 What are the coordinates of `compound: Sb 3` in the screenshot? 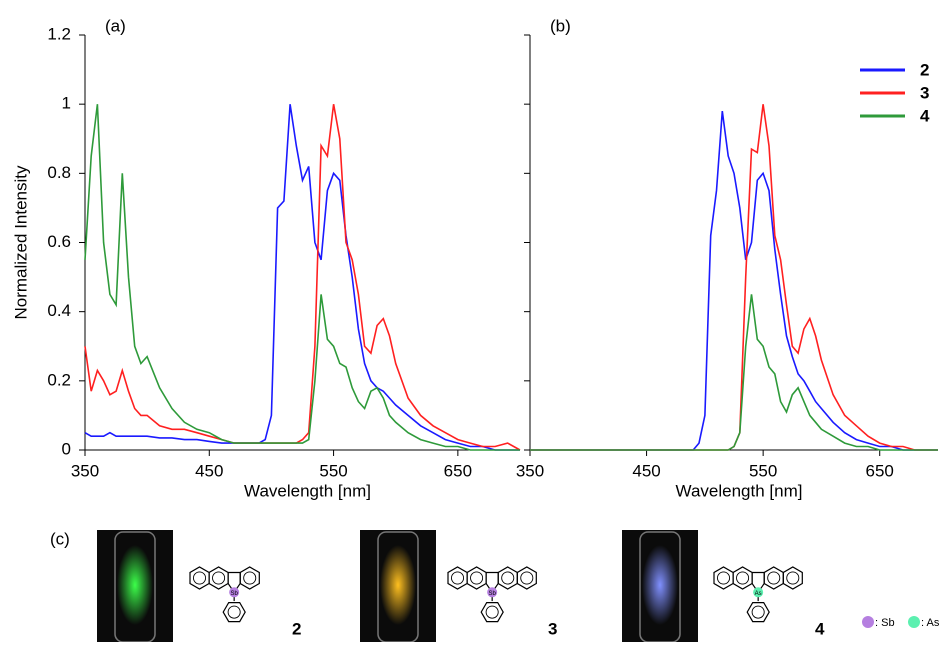 It's located at (458, 586).